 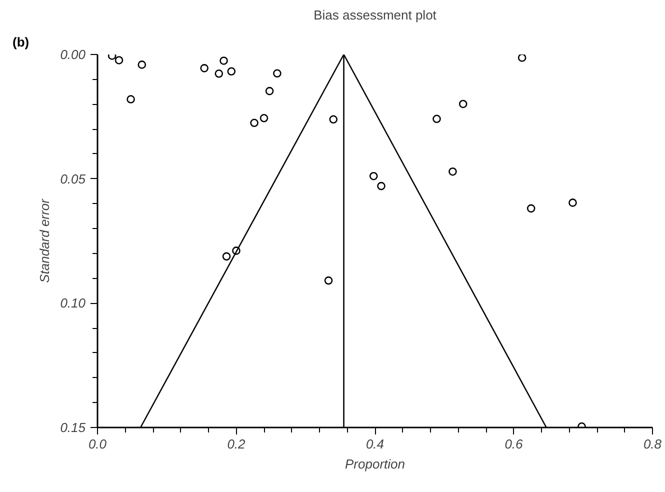 I want to click on y-tick-label: 0.05, so click(x=73, y=178).